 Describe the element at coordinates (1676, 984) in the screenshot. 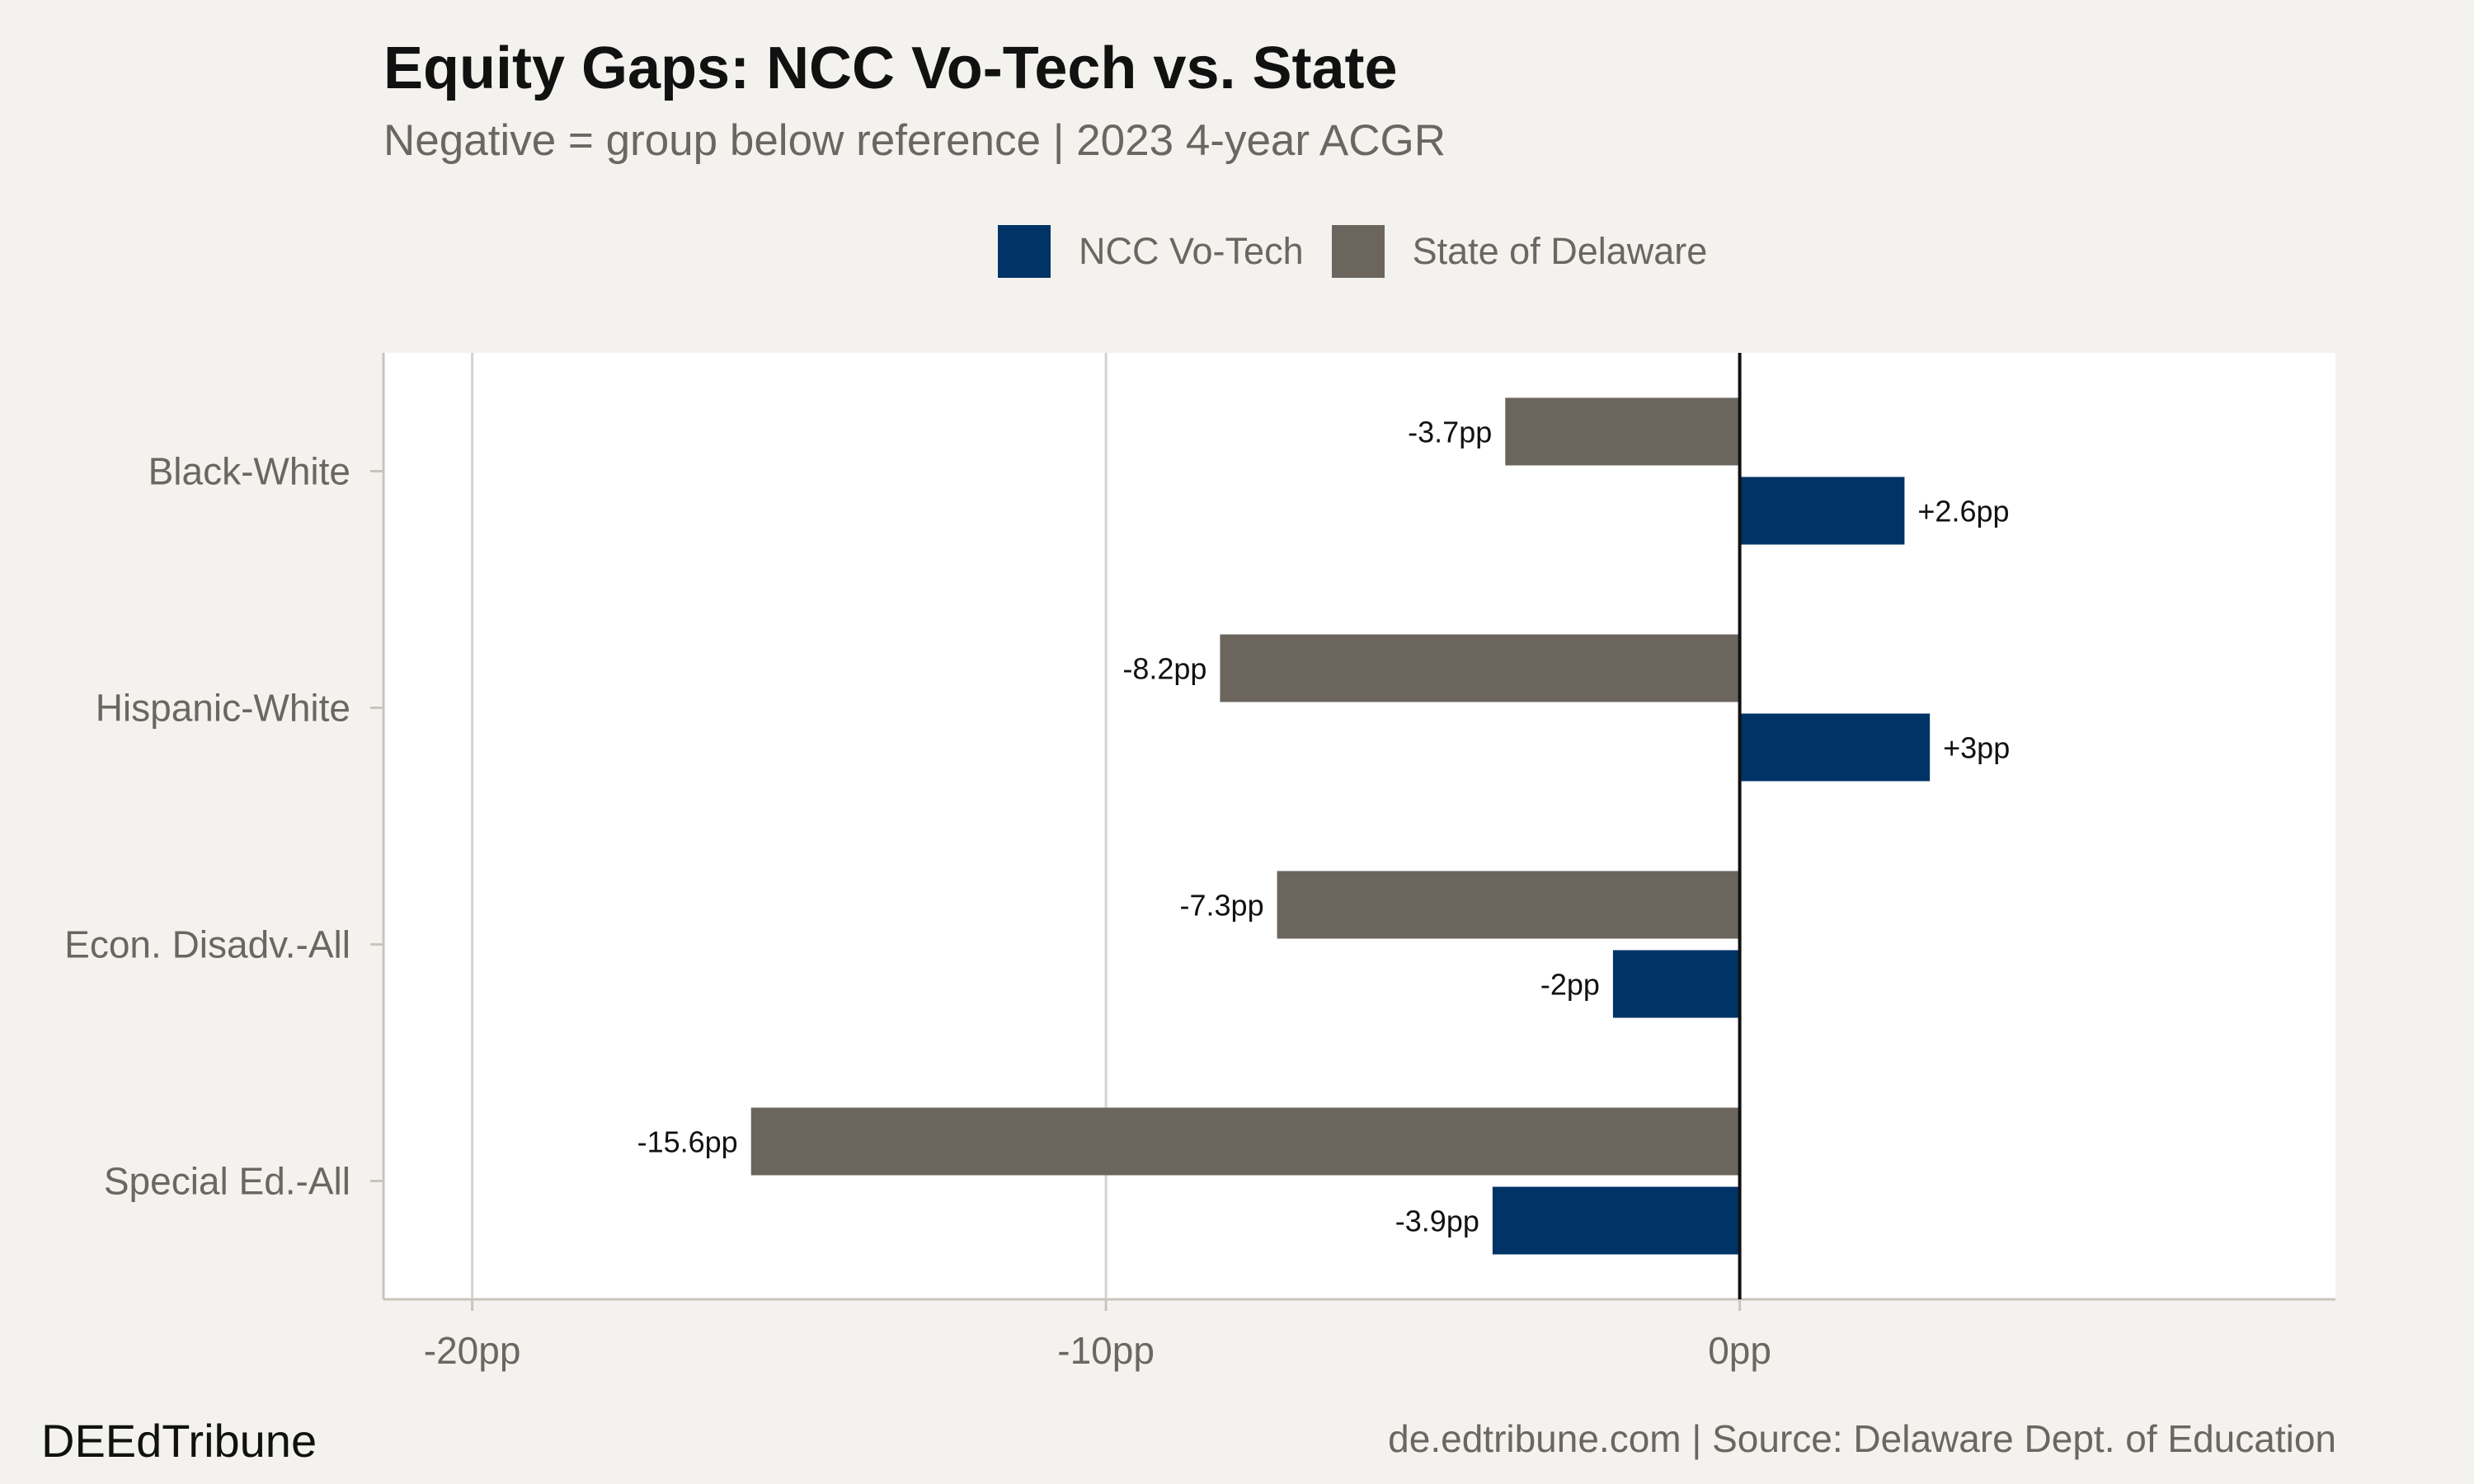

I see `bar-ncc-vo-tech-econ-disadv-all` at that location.